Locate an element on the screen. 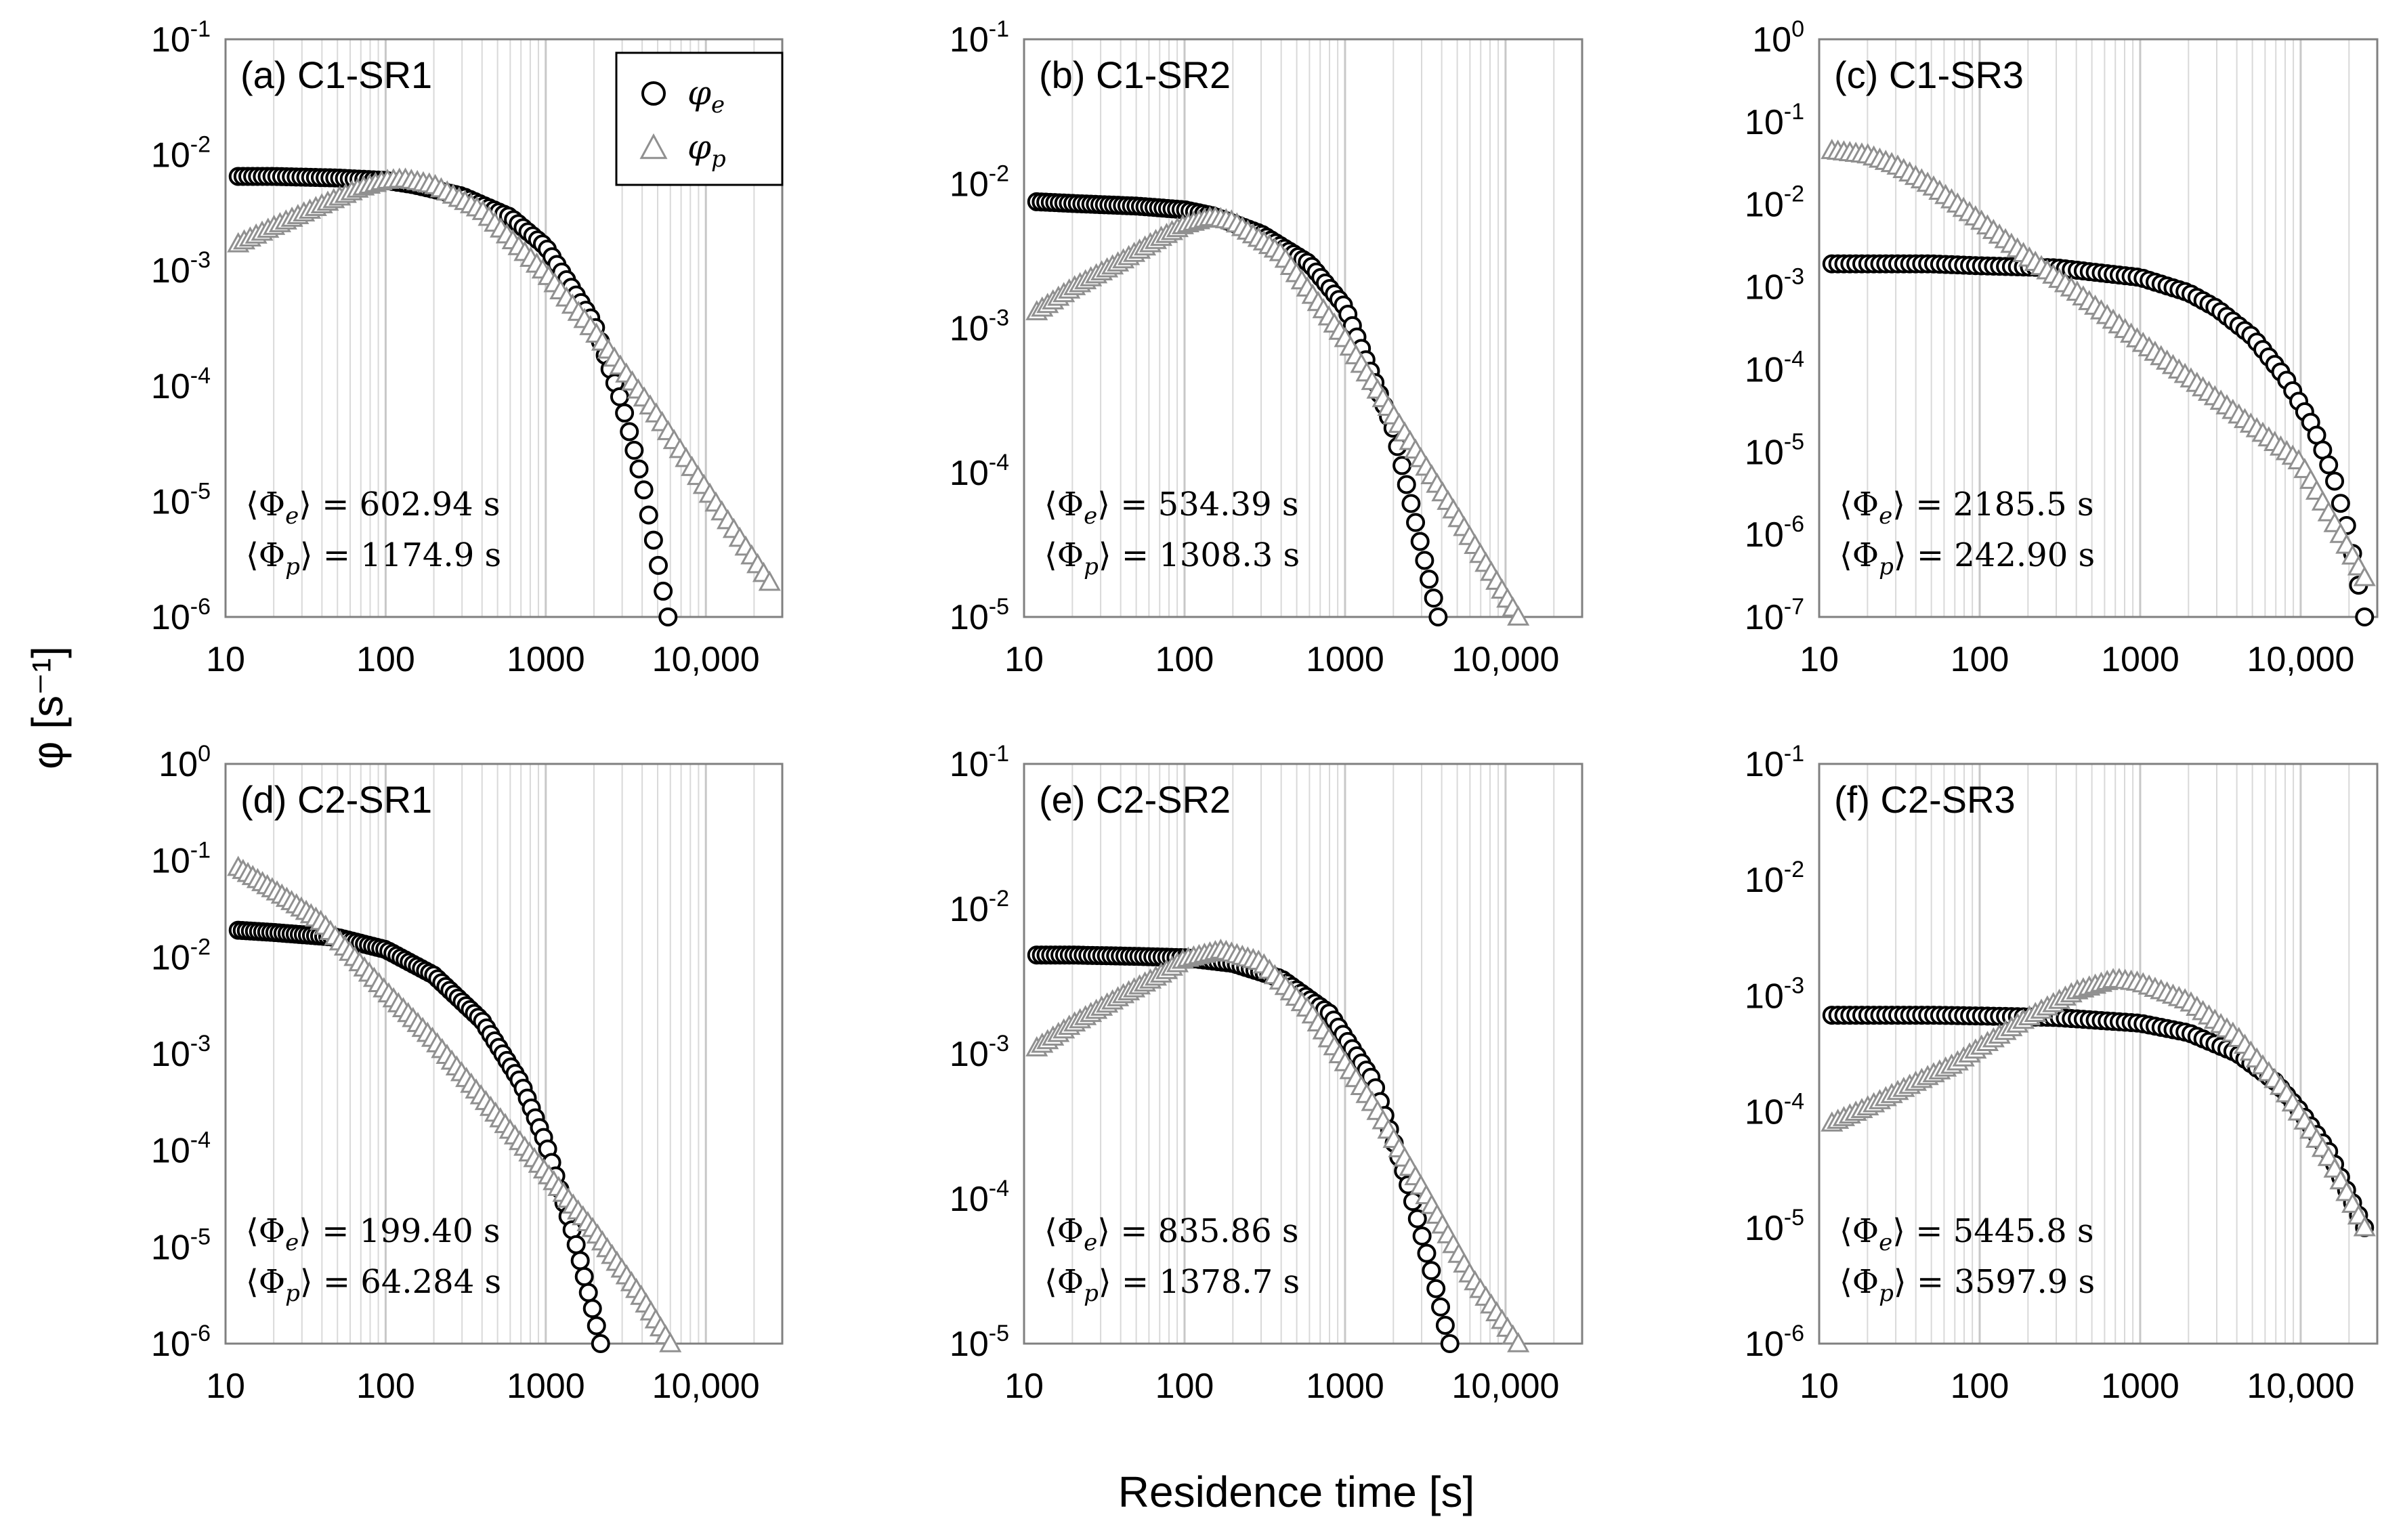 This screenshot has width=2403, height=1540. mean-annotation-p: ⟨Φp⟩ = 242.90 s is located at coordinates (1967, 558).